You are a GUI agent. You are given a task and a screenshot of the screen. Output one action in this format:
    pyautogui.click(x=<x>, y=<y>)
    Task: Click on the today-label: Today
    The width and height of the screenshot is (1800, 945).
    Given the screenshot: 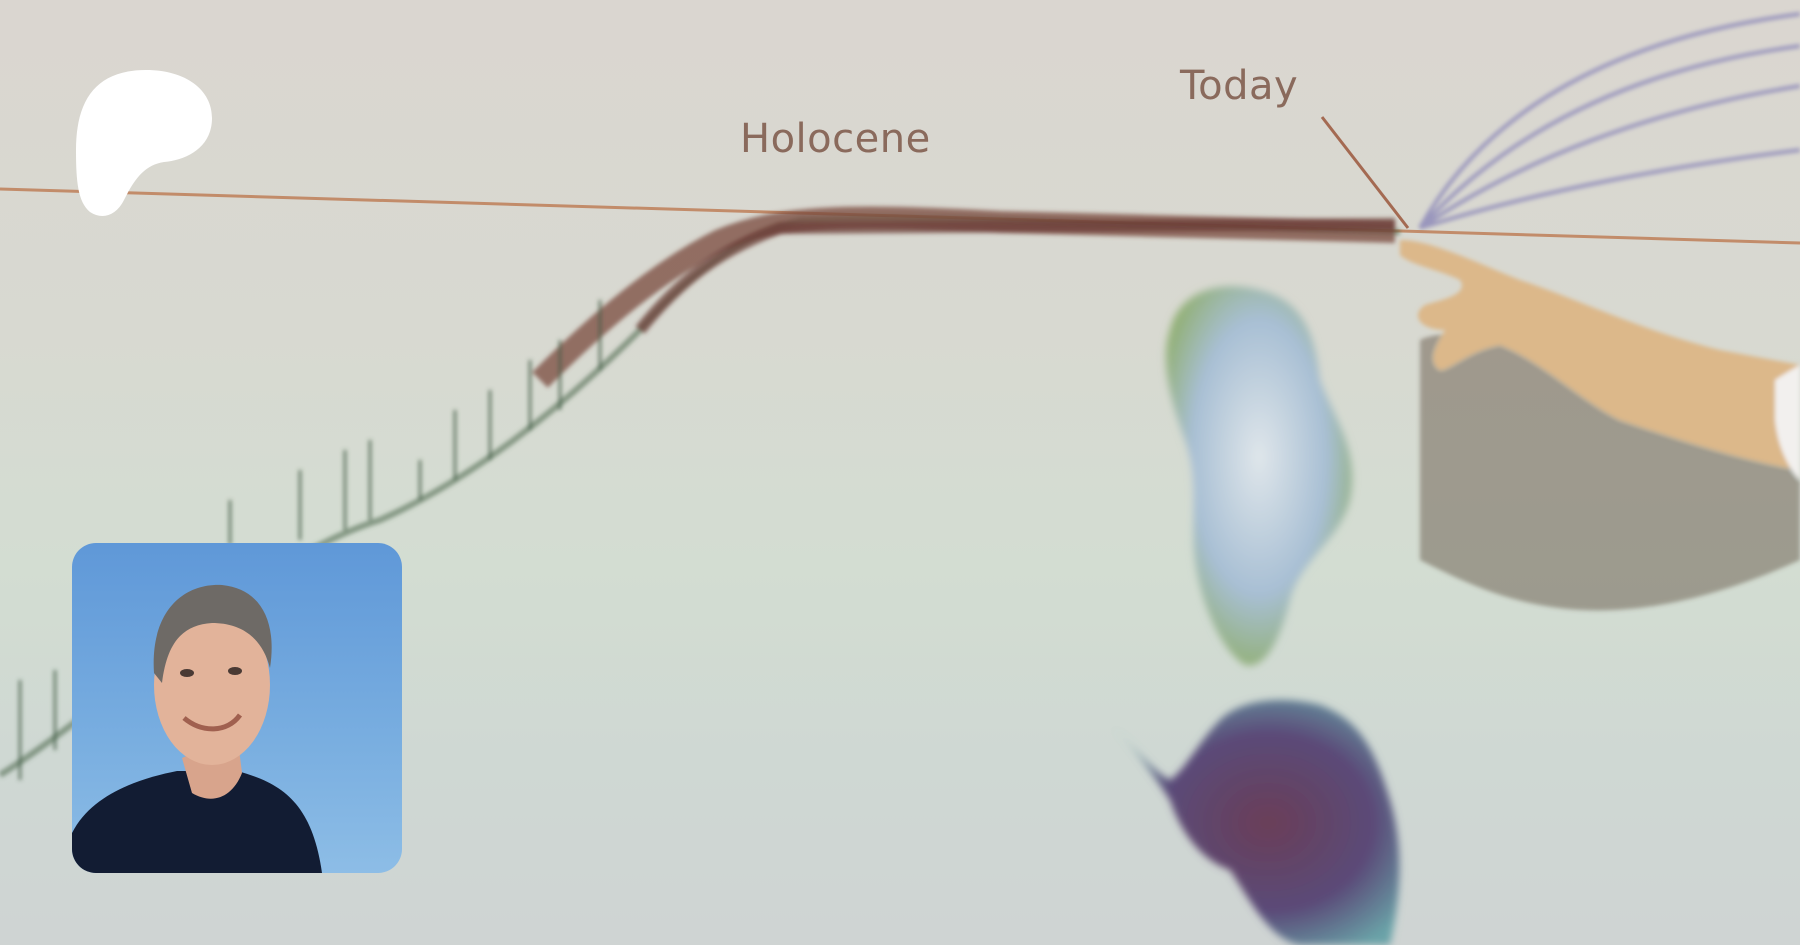 What is the action you would take?
    pyautogui.click(x=1239, y=86)
    